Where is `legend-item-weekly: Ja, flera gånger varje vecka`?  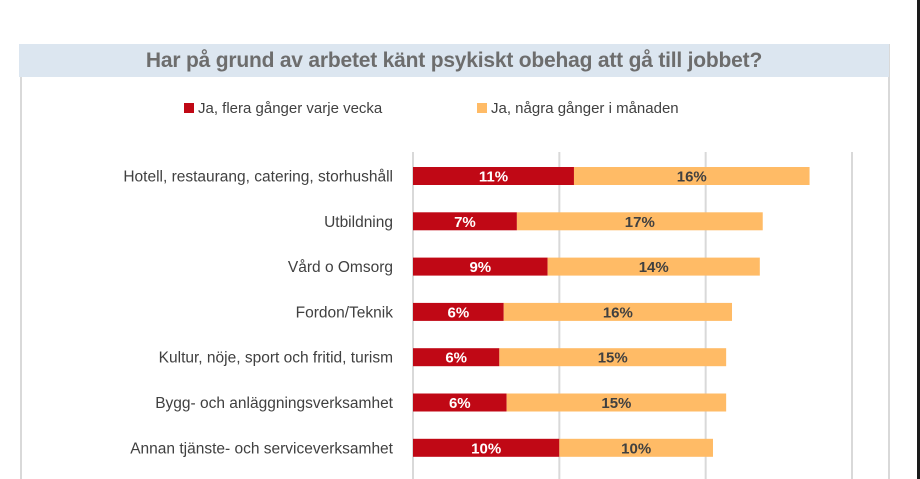 legend-item-weekly: Ja, flera gånger varje vecka is located at coordinates (283, 108).